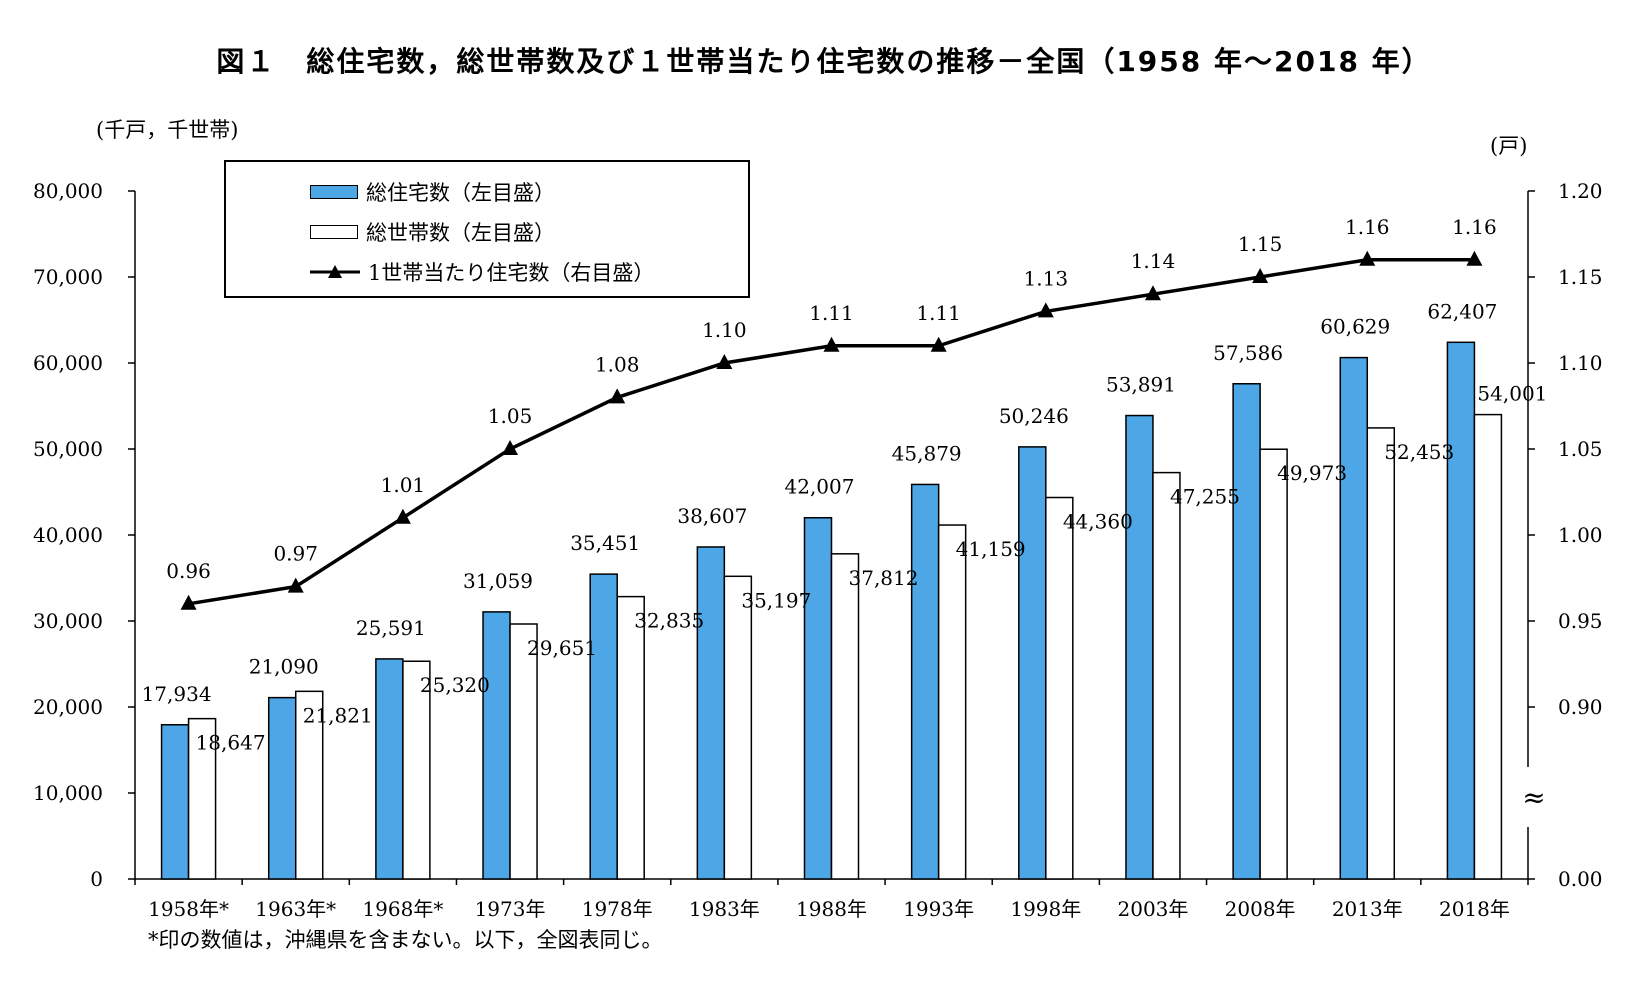  What do you see at coordinates (405, 940) in the screenshot?
I see `footnote: *印の数値は，沖縄県を含まない。以下，全図表同じ。` at bounding box center [405, 940].